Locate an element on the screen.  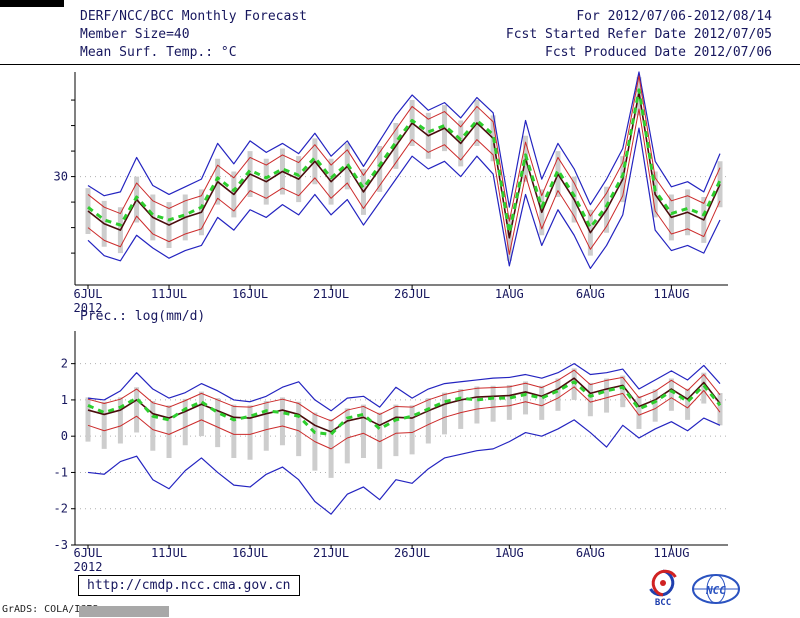
member-size-label: Member Size=40 is located at coordinates (135, 34).